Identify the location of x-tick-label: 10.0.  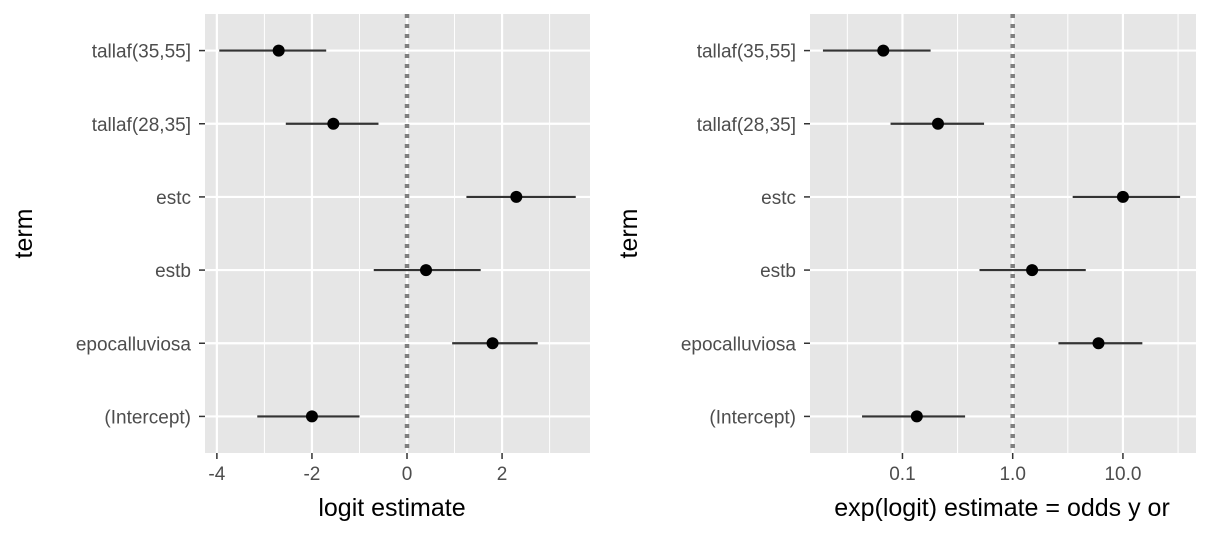
(1122, 474).